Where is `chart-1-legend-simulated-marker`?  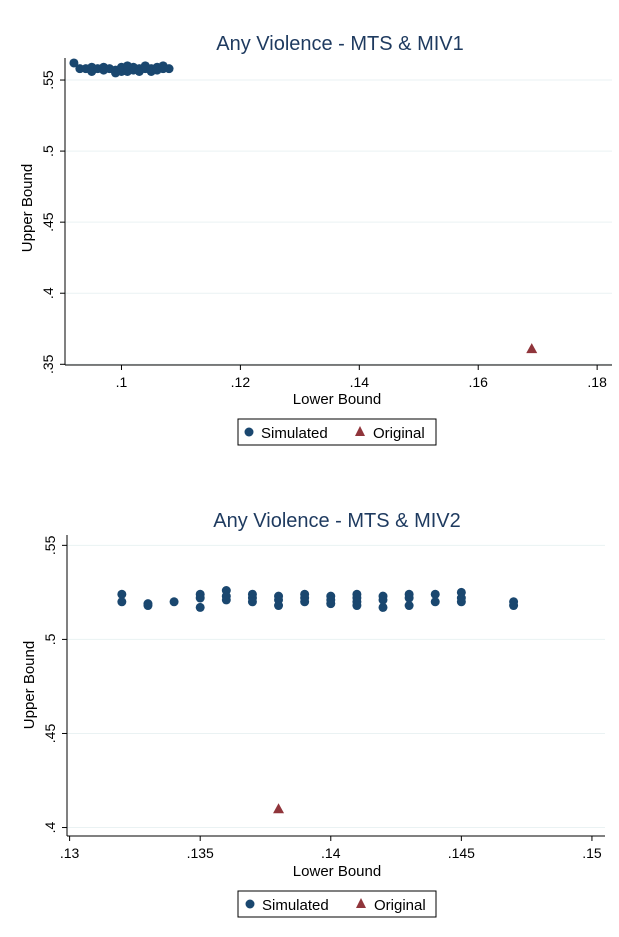
chart-1-legend-simulated-marker is located at coordinates (249, 432).